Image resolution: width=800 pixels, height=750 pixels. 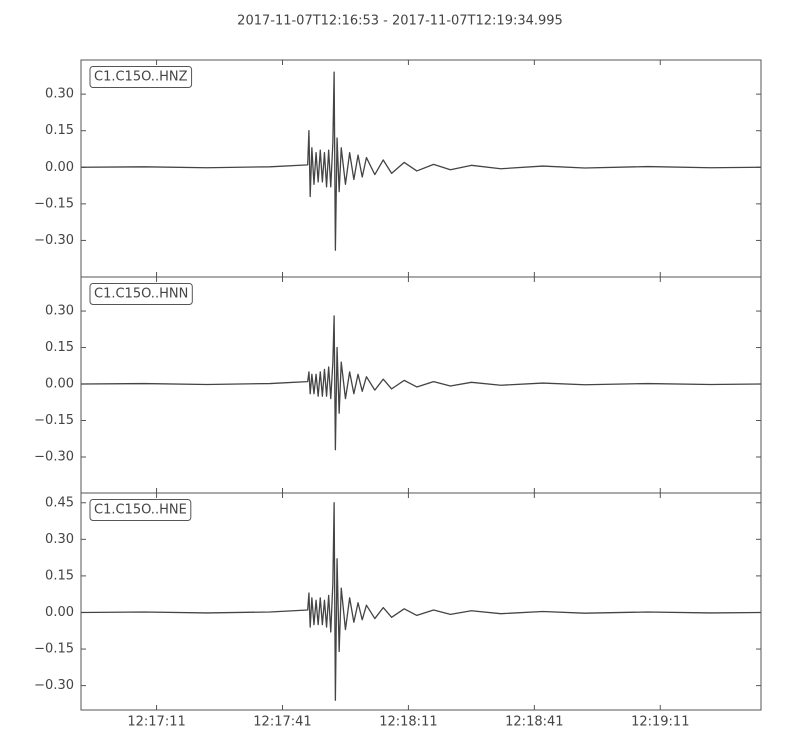 What do you see at coordinates (156, 722) in the screenshot?
I see `x-tick-label: 12:17:11` at bounding box center [156, 722].